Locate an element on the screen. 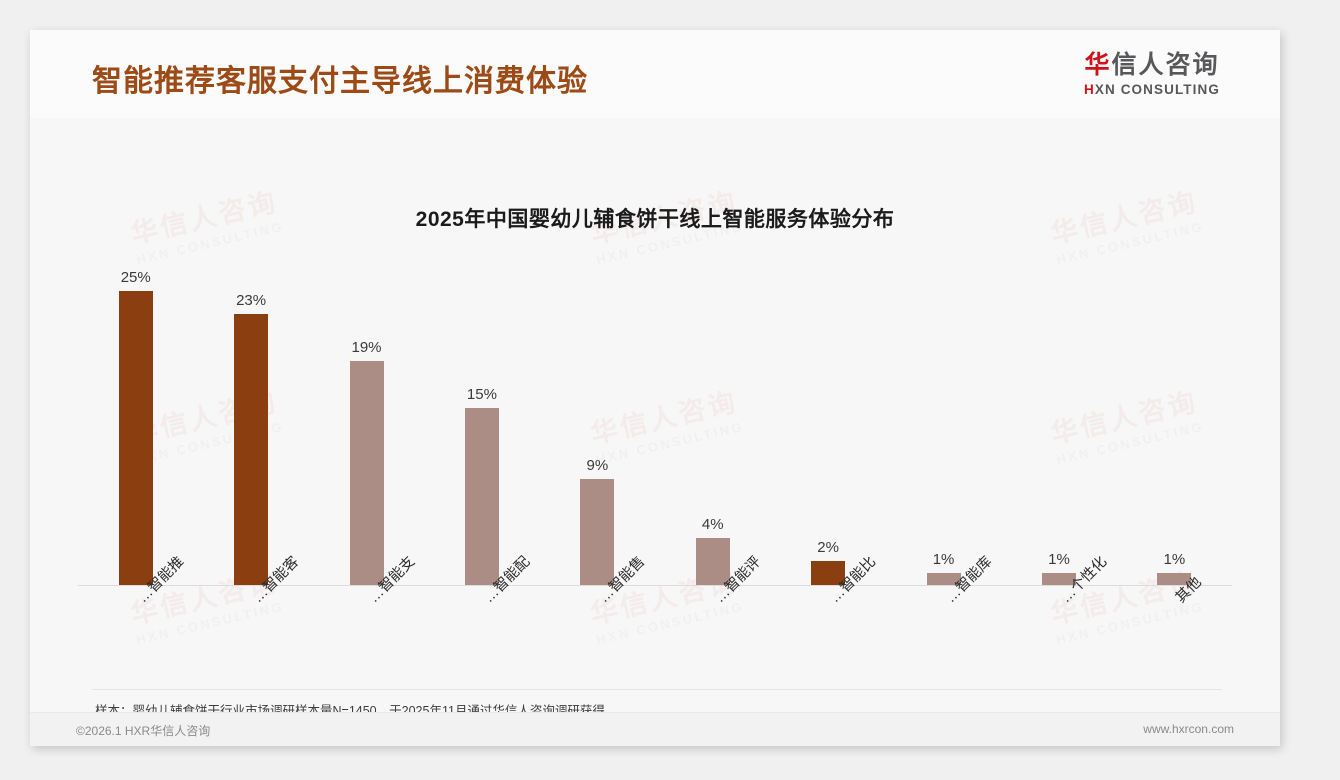 The width and height of the screenshot is (1340, 780). bar-value-label: 19% is located at coordinates (366, 348).